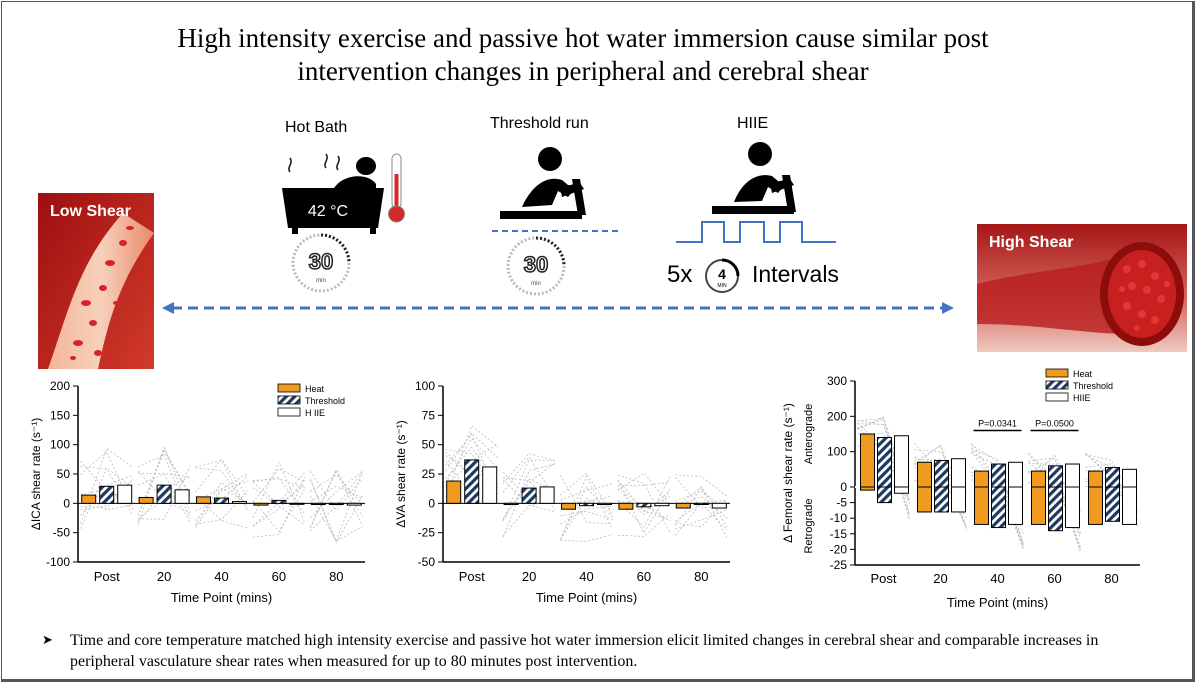 This screenshot has width=1200, height=685. Describe the element at coordinates (396, 188) in the screenshot. I see `thermometer-icon` at that location.